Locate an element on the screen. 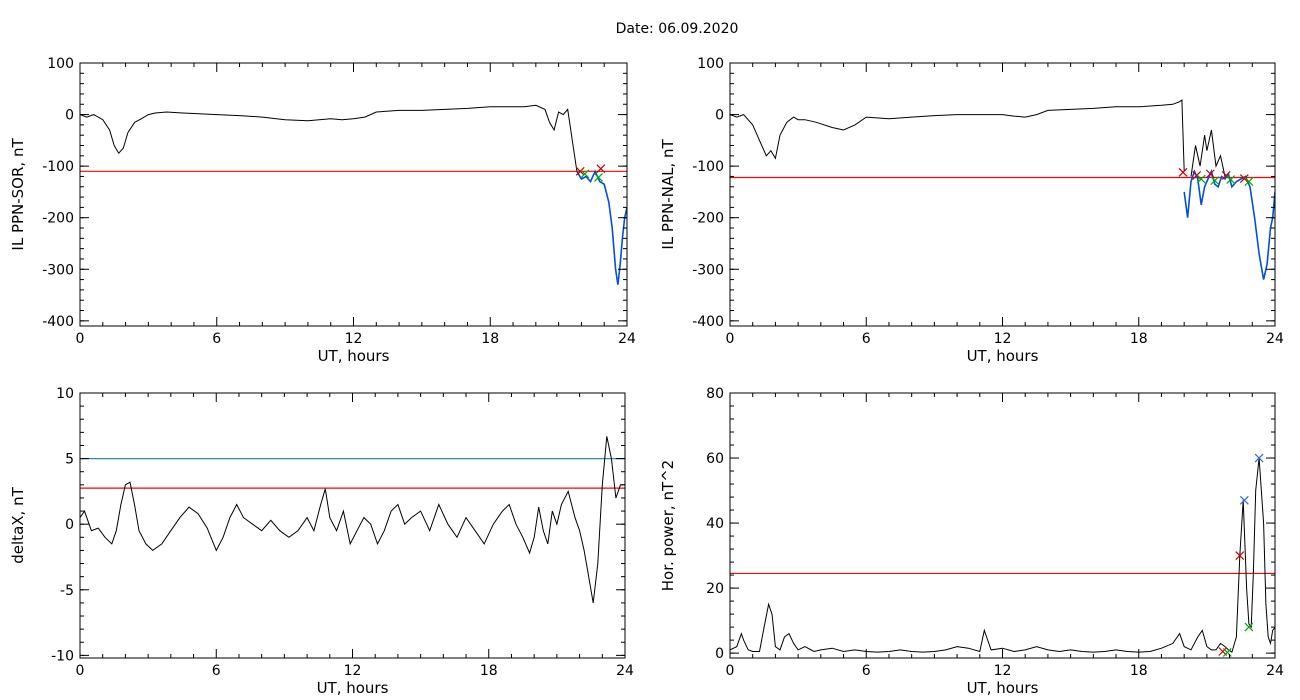 The height and width of the screenshot is (700, 1300). y-tick-label: -10 is located at coordinates (62, 656).